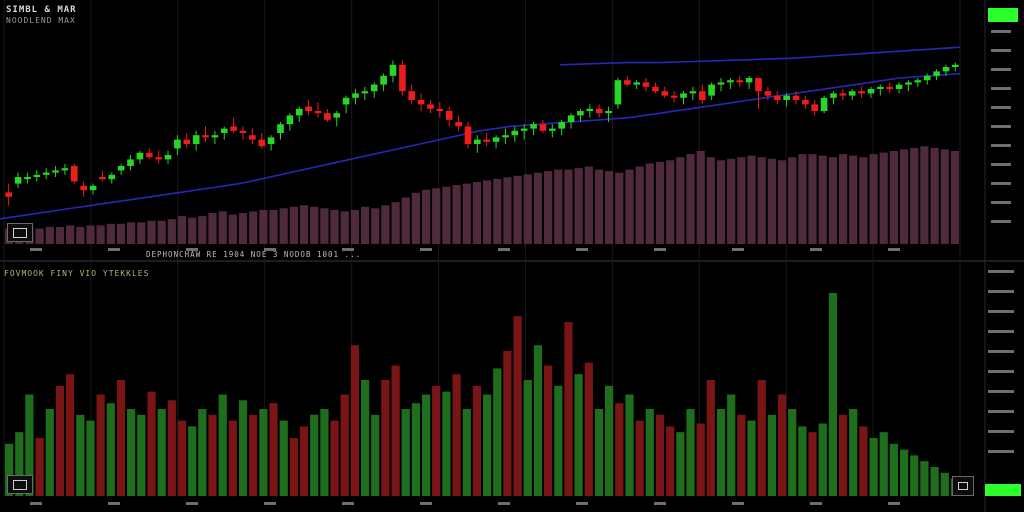 This screenshot has width=1024, height=512. Describe the element at coordinates (41, 10) in the screenshot. I see `chart-title: SIMBL & MAR` at that location.